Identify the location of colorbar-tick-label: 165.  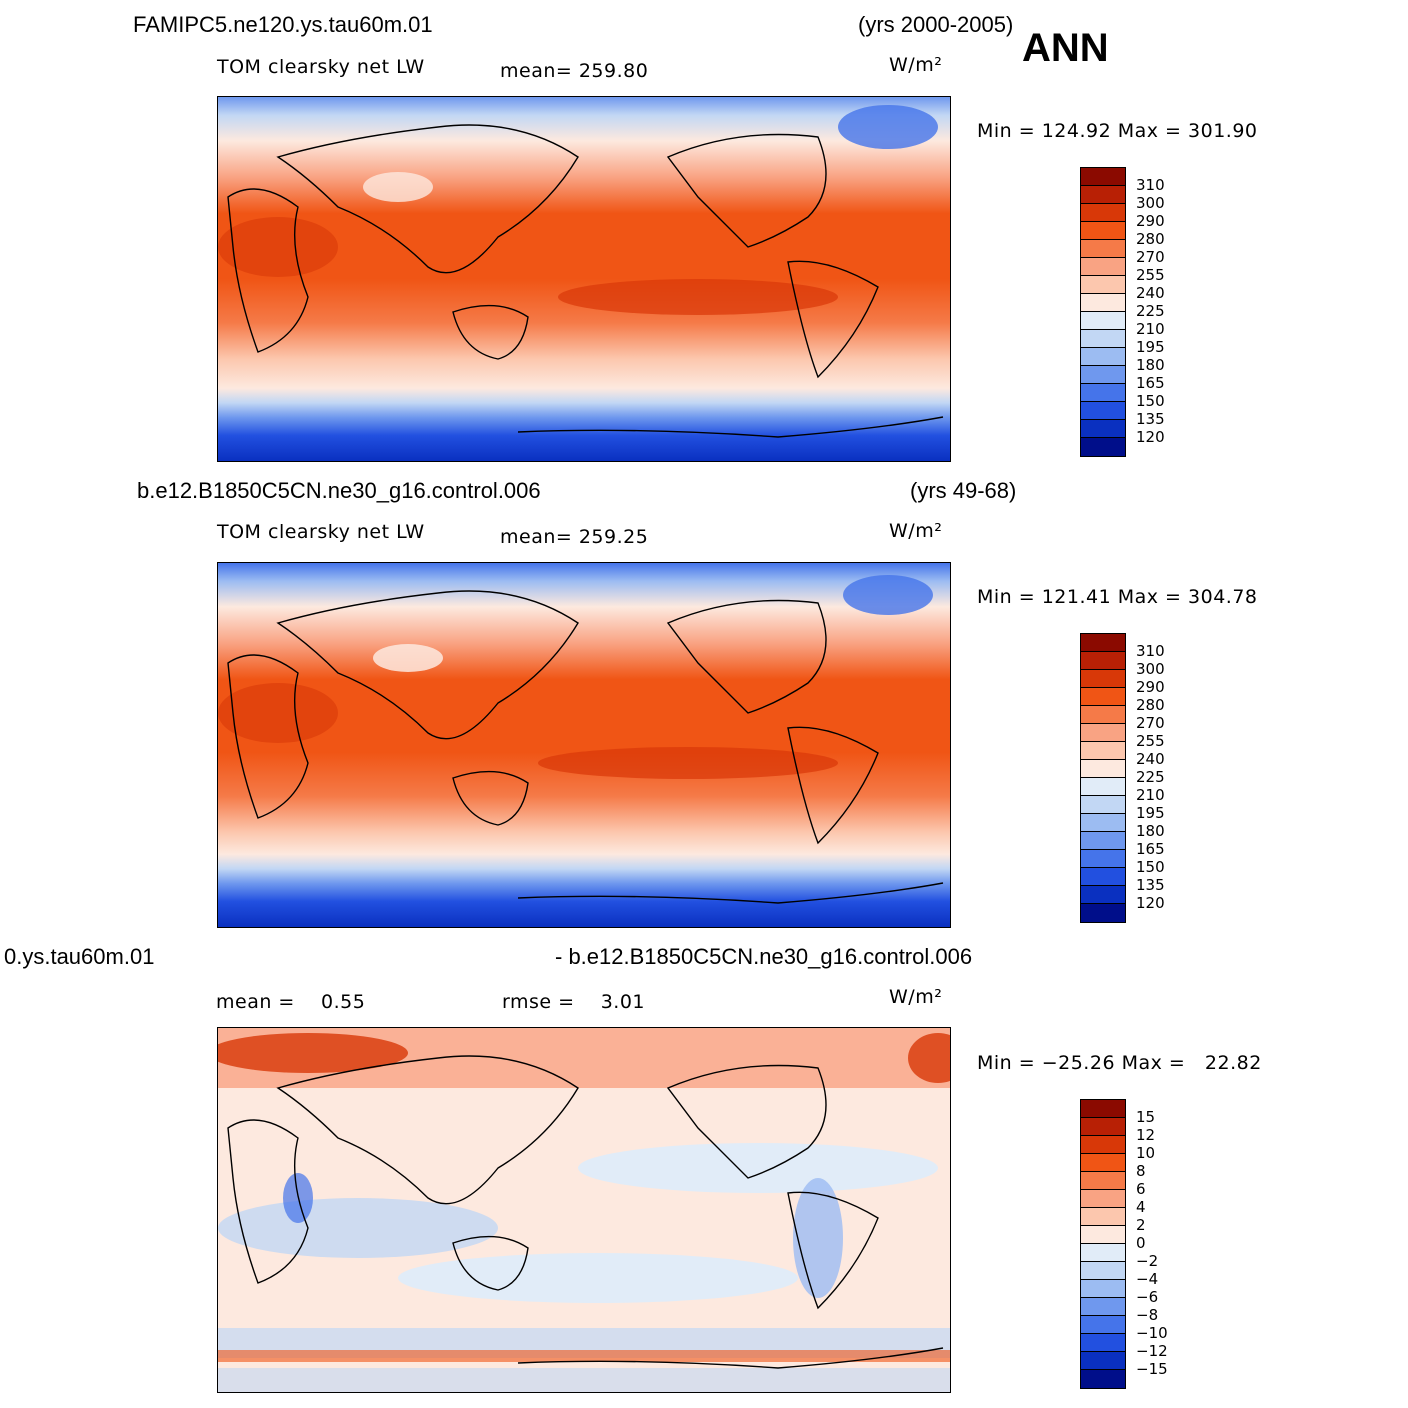
(1150, 383).